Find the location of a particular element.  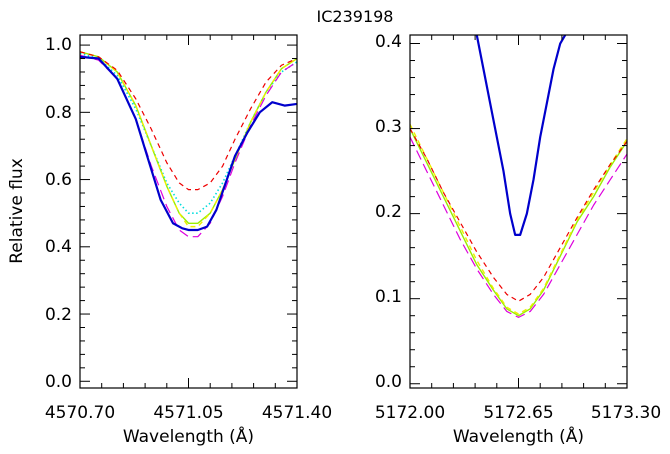

panel-left-x-axis-label: Wavelength (Å) is located at coordinates (188, 436).